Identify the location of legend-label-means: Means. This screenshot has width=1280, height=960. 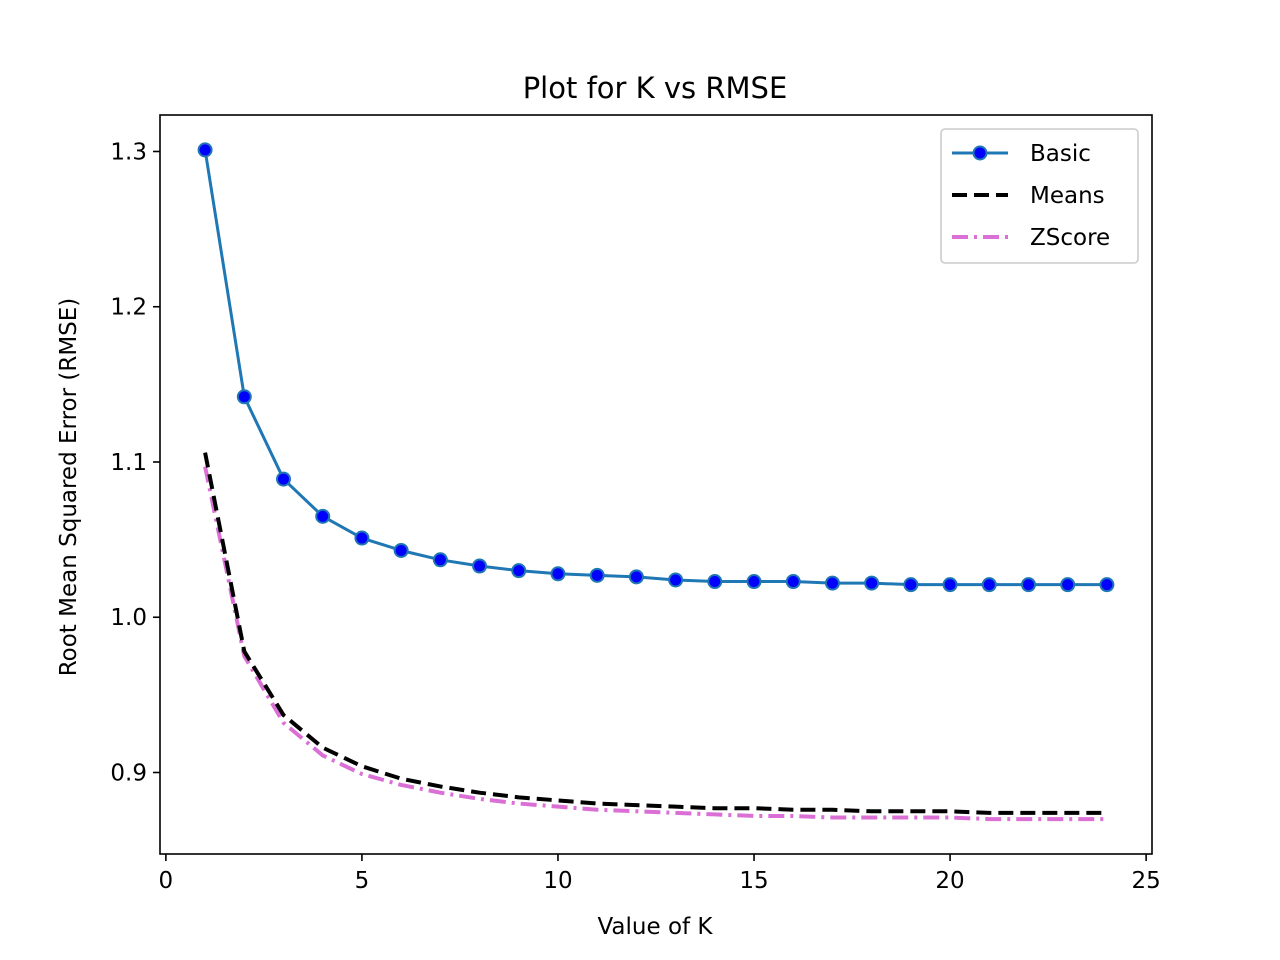
(1067, 196).